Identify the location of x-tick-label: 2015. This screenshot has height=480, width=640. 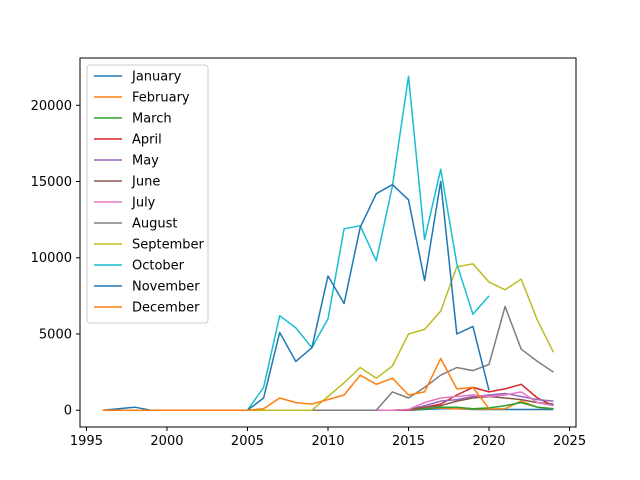
(408, 441).